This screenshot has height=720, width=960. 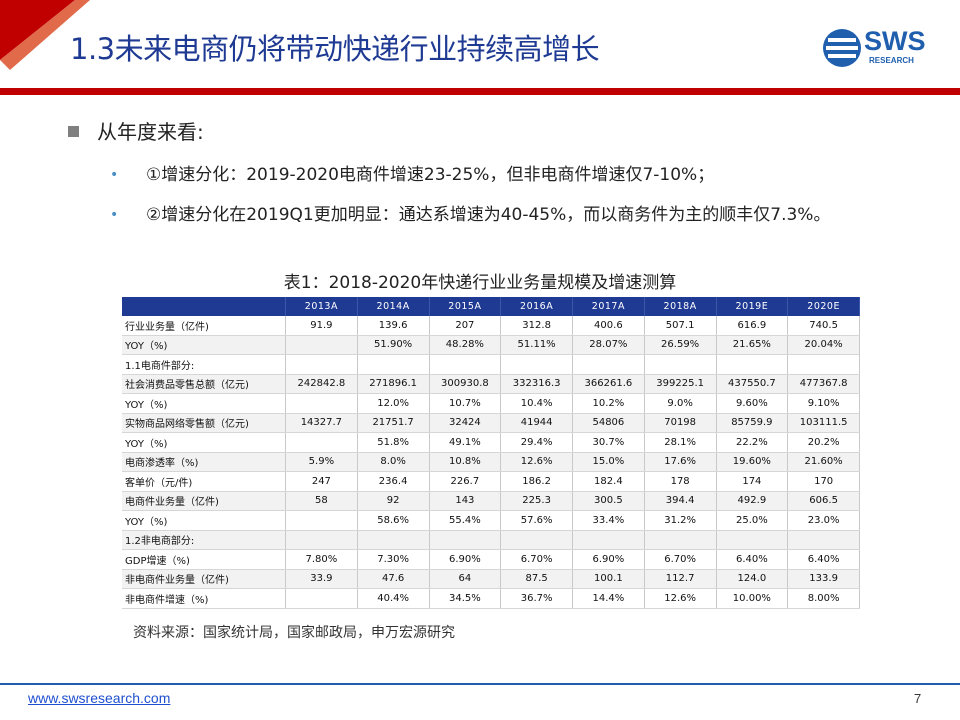 What do you see at coordinates (895, 41) in the screenshot?
I see `logo-text: SWS` at bounding box center [895, 41].